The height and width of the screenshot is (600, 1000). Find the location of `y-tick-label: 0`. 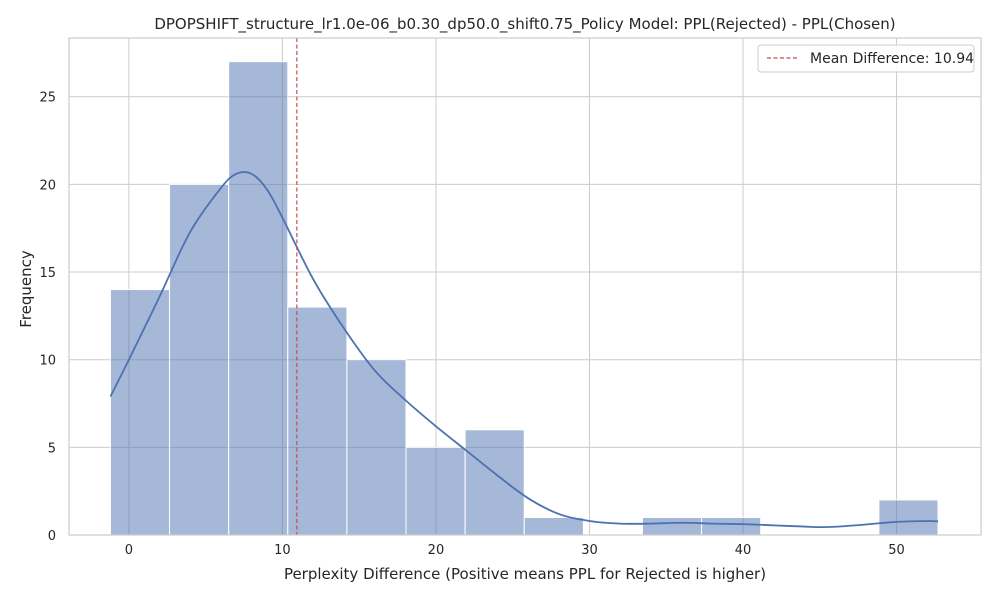

y-tick-label: 0 is located at coordinates (52, 536).